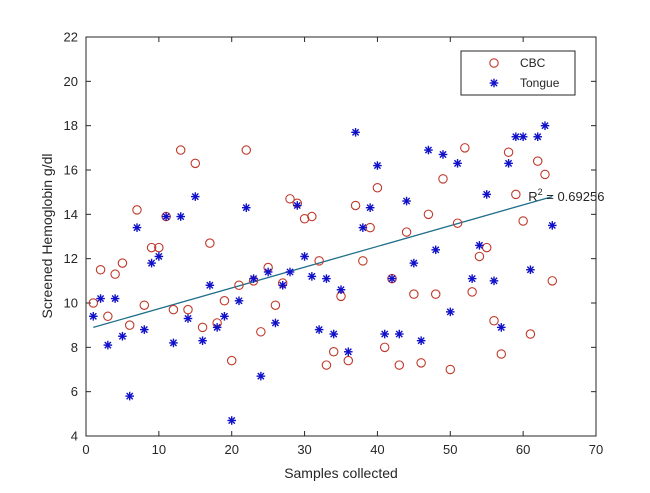 The height and width of the screenshot is (493, 650). What do you see at coordinates (71, 258) in the screenshot?
I see `y-tick-label: 12` at bounding box center [71, 258].